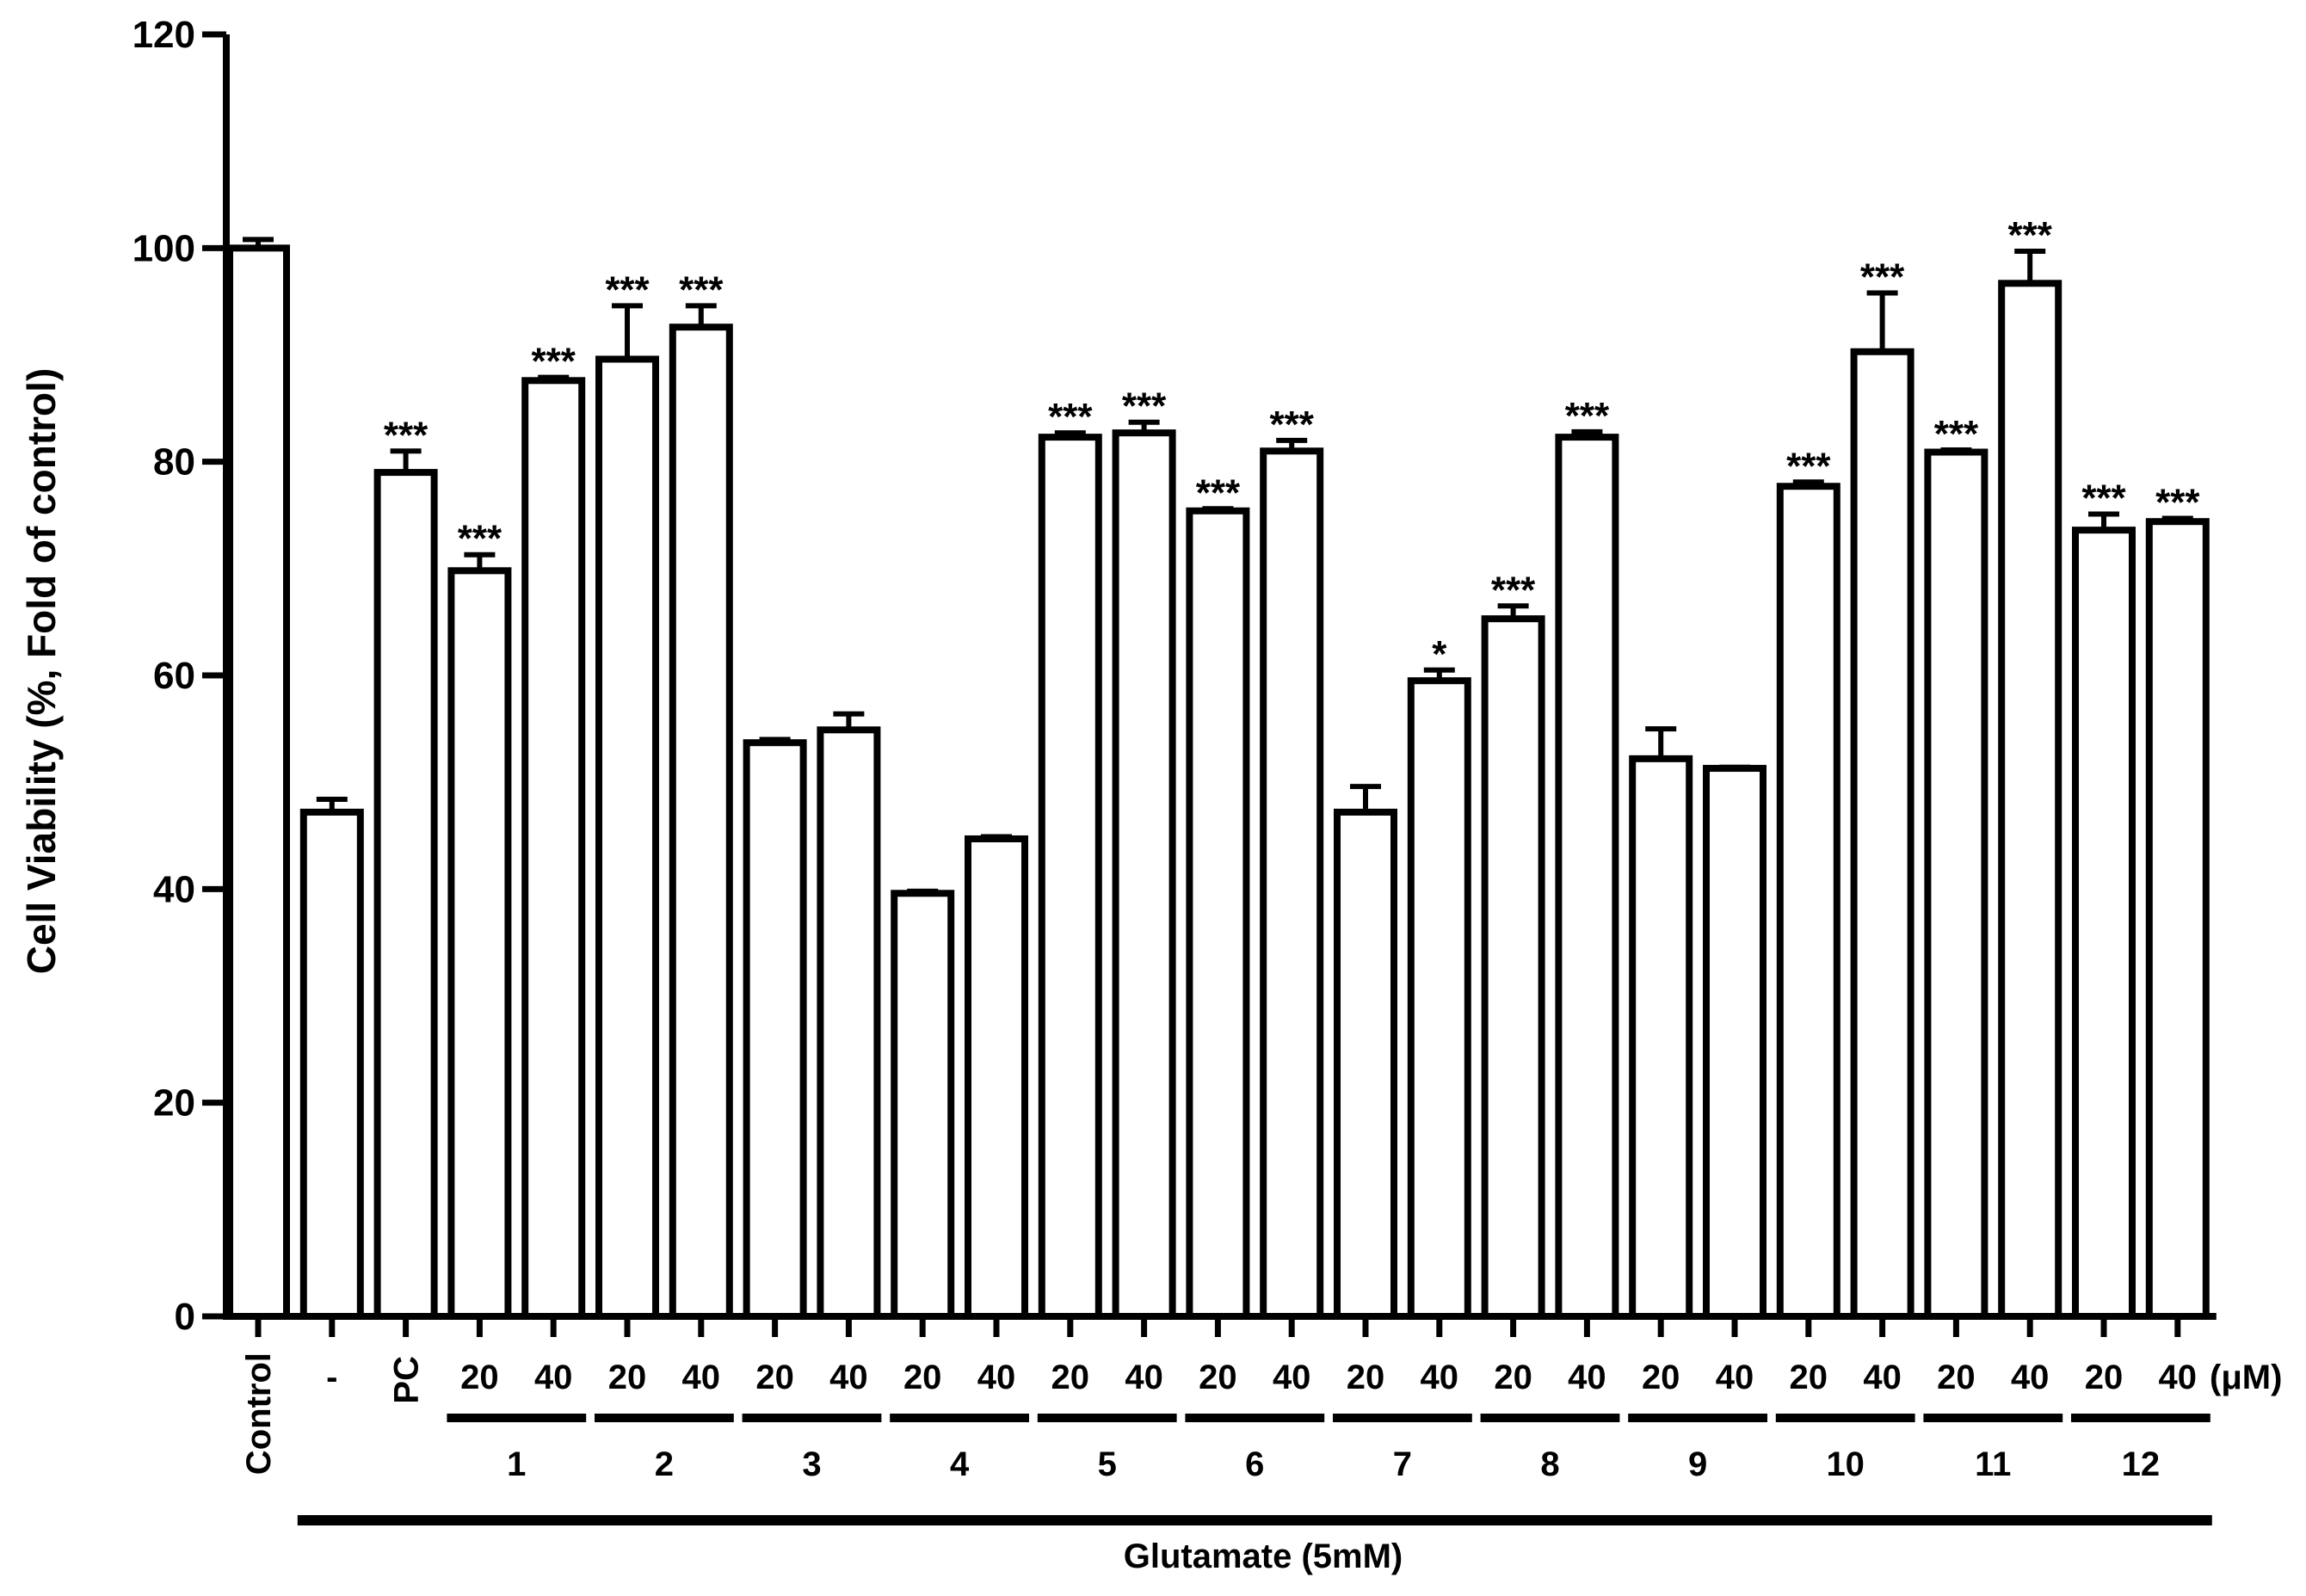 The height and width of the screenshot is (1596, 2306). What do you see at coordinates (1254, 1464) in the screenshot?
I see `group-label: 6` at bounding box center [1254, 1464].